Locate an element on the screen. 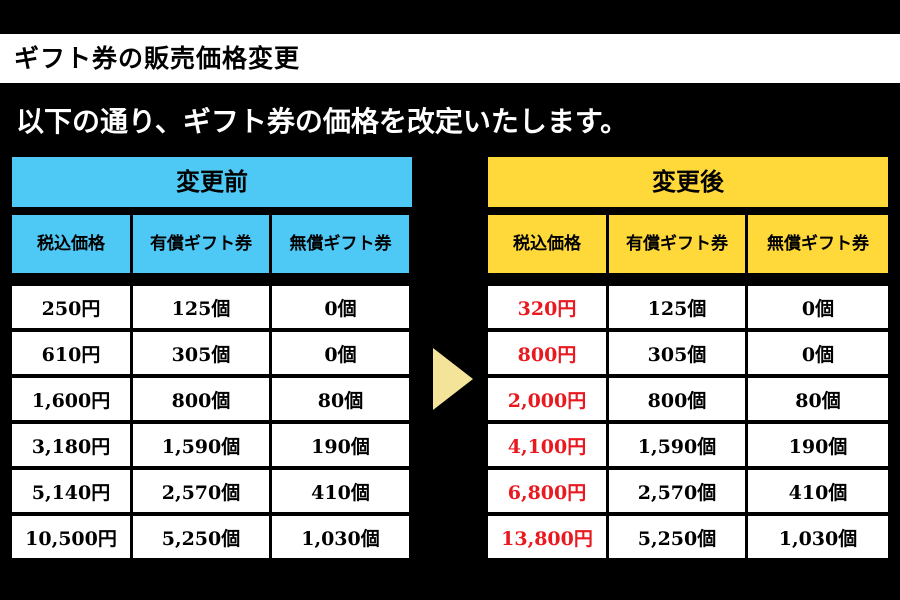 The image size is (900, 600). price-cell: 3,180円 is located at coordinates (71, 445).